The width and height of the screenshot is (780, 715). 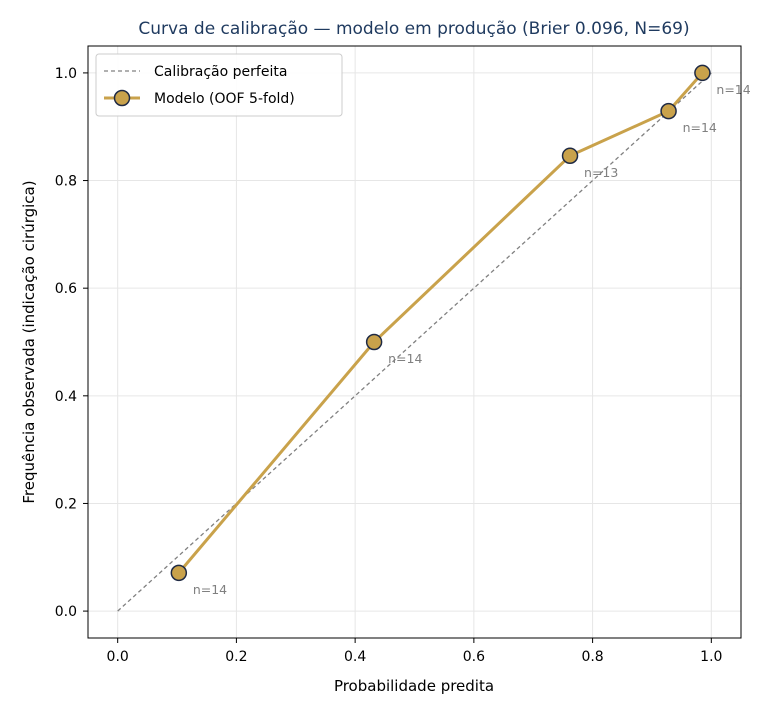 I want to click on y-tick-label: 0.8, so click(x=66, y=182).